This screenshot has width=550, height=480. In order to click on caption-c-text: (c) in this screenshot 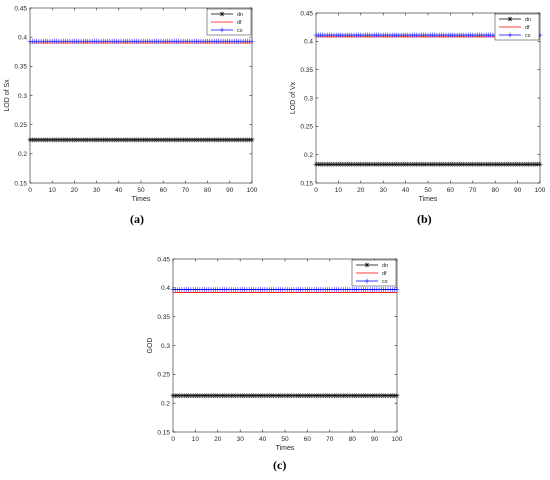, I will do `click(280, 465)`.